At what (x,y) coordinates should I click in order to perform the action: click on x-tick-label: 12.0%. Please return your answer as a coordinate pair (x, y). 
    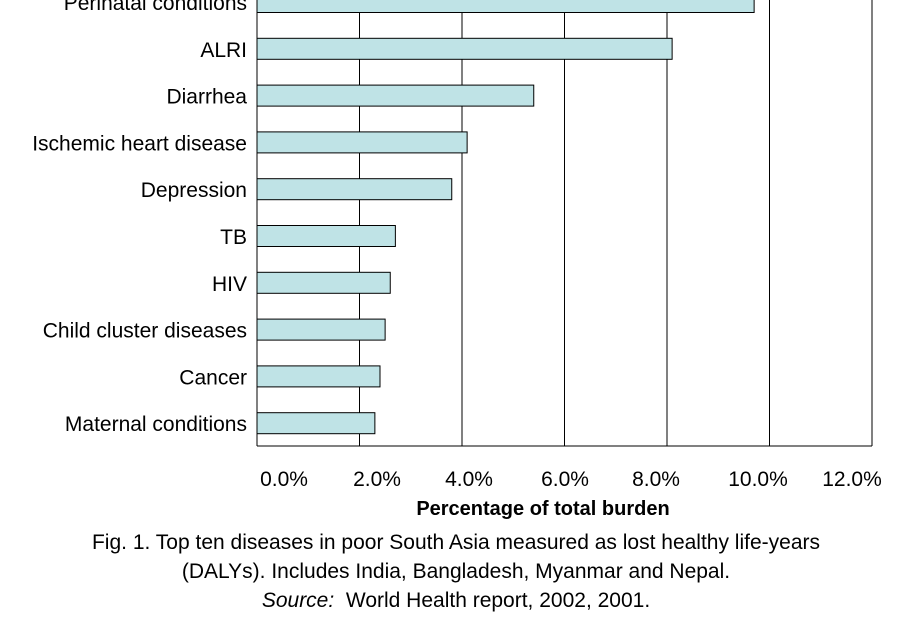
    Looking at the image, I should click on (852, 479).